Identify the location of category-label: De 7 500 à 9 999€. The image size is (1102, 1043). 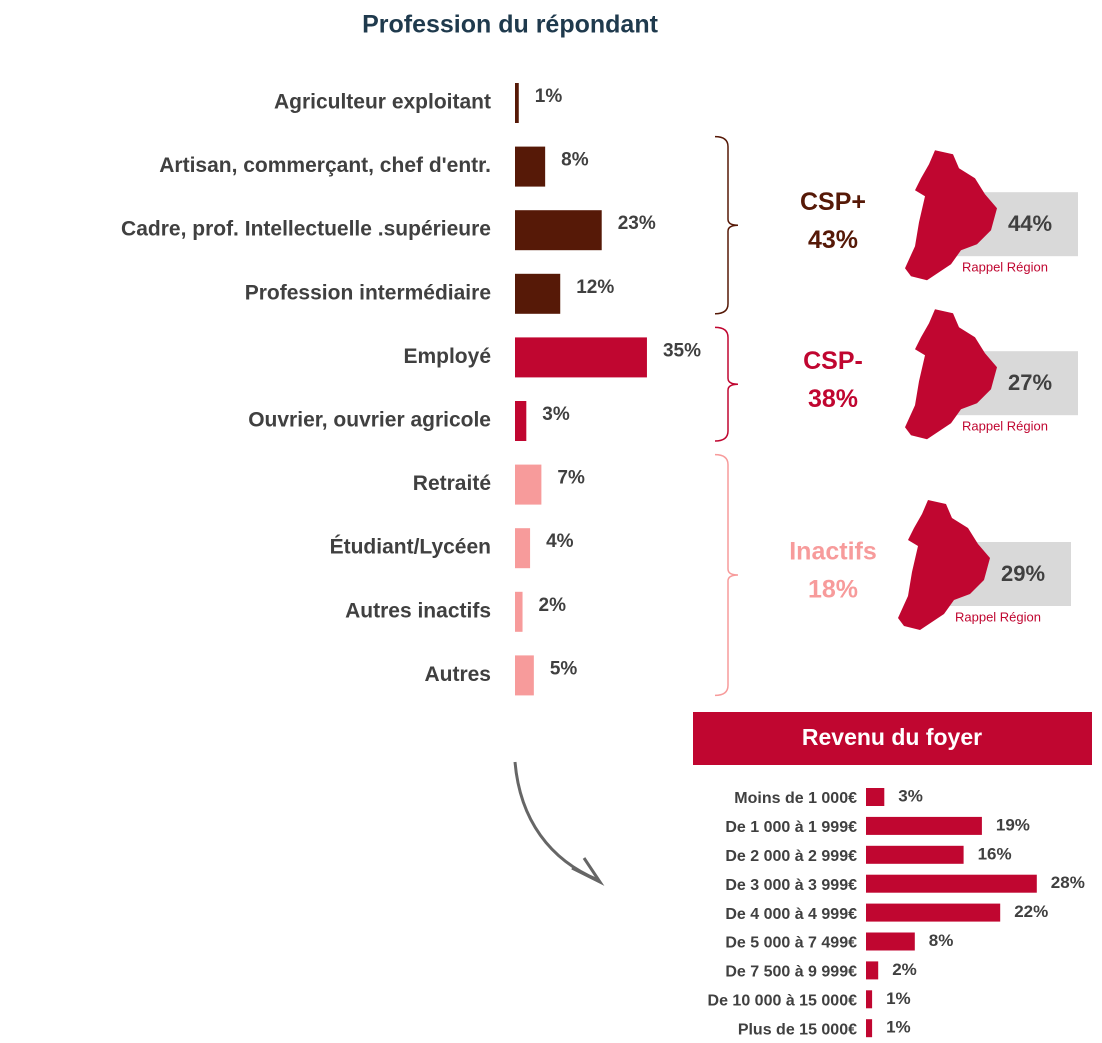
(791, 972).